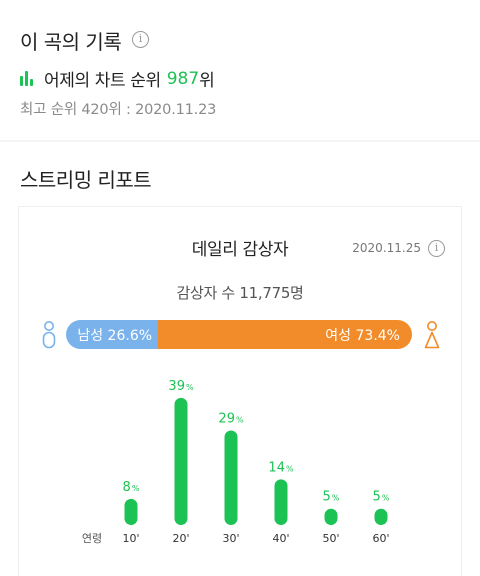 This screenshot has width=480, height=576. What do you see at coordinates (115, 335) in the screenshot?
I see `male-share-label: 남성 26.6%` at bounding box center [115, 335].